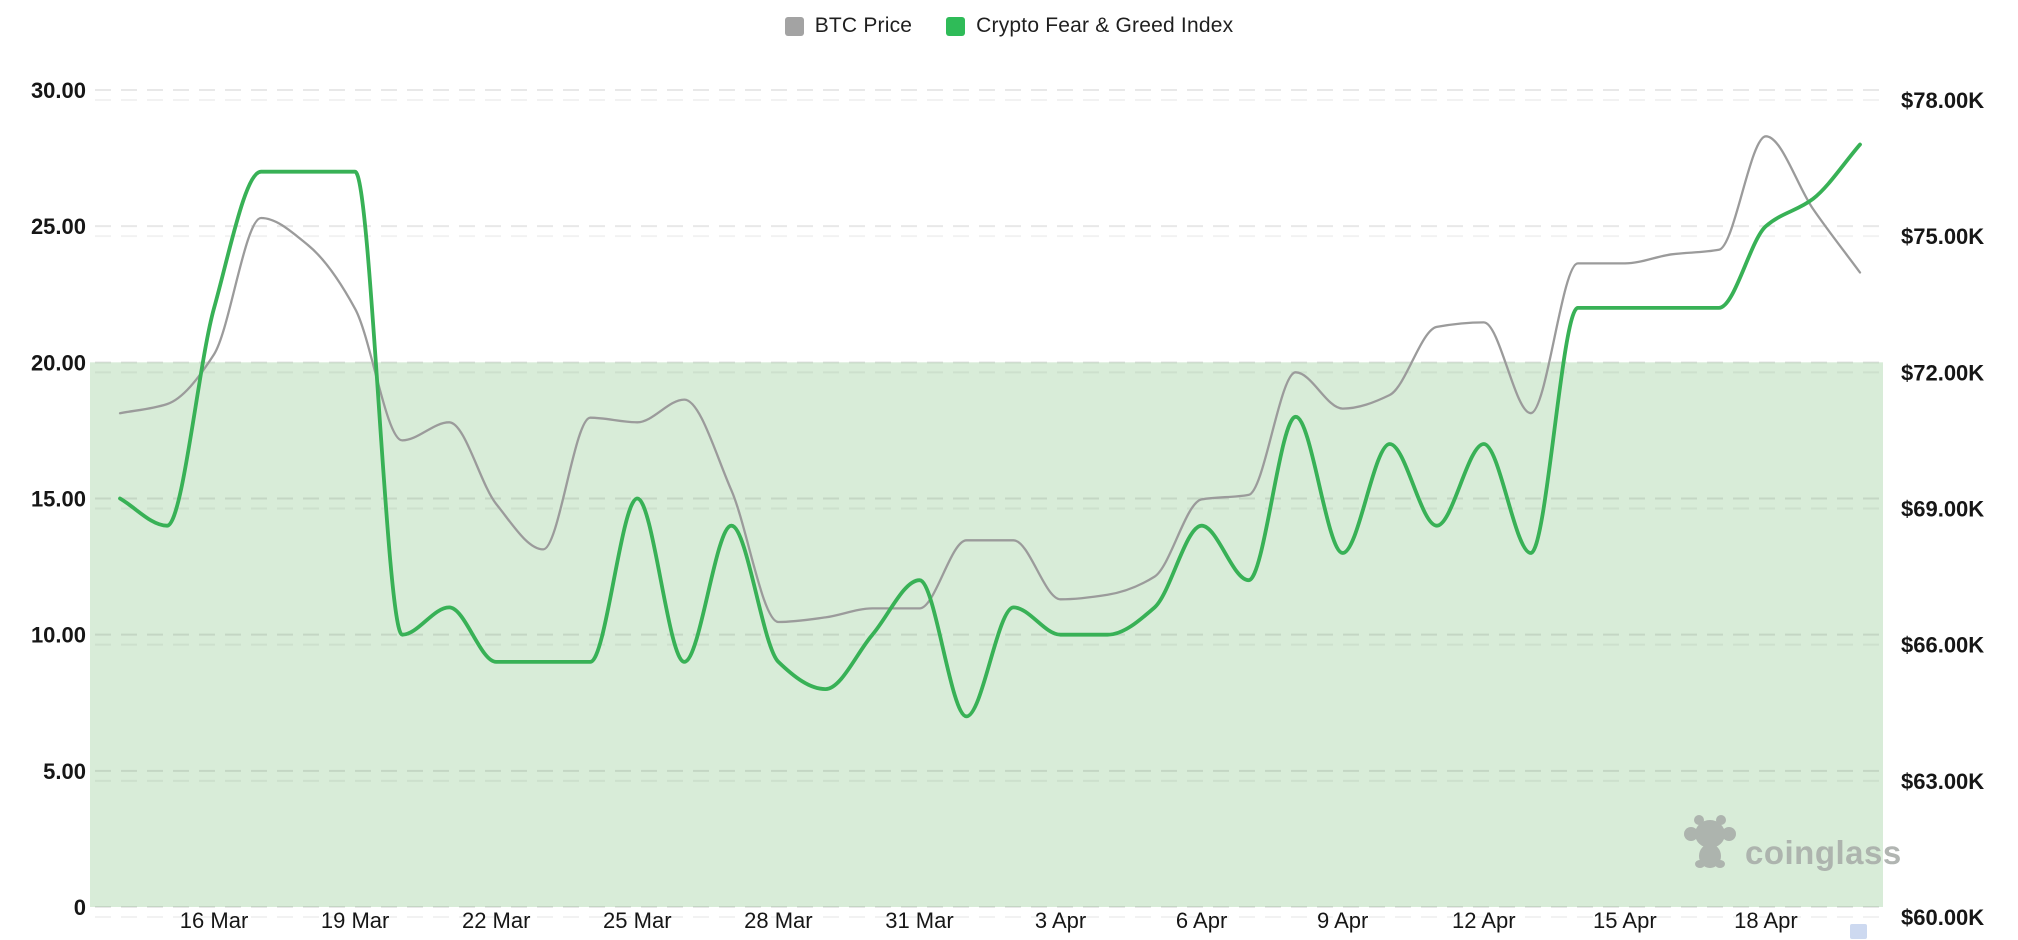 The width and height of the screenshot is (2018, 940). Describe the element at coordinates (355, 920) in the screenshot. I see `x-axis-tick: 19 Mar` at that location.